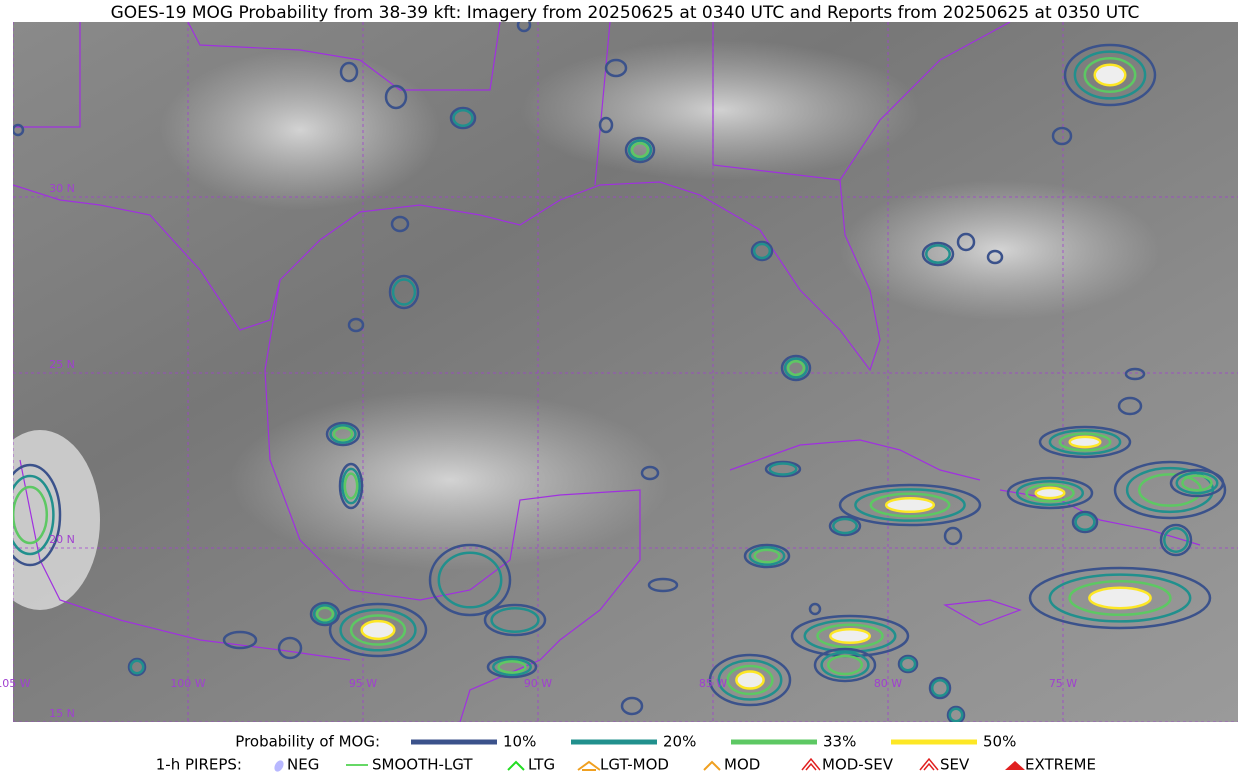 This screenshot has width=1250, height=782. I want to click on latitude-label: 30 N, so click(62, 188).